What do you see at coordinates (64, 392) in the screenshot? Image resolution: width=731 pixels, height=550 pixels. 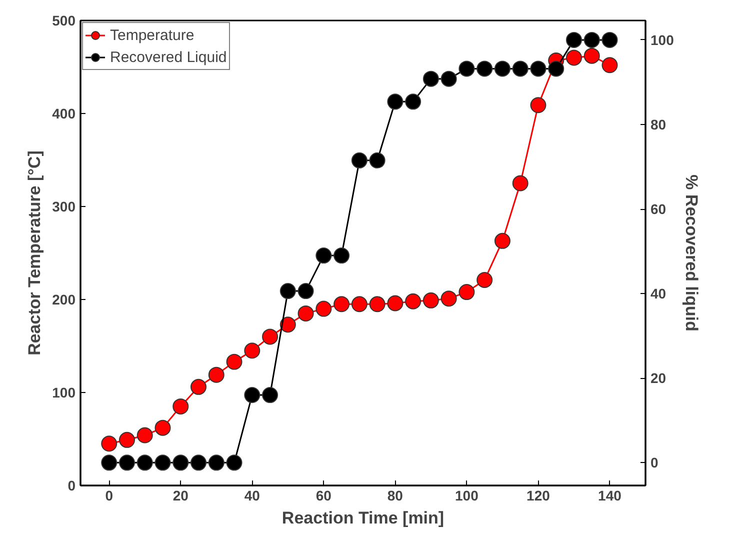 I see `y-tick-label: 100` at bounding box center [64, 392].